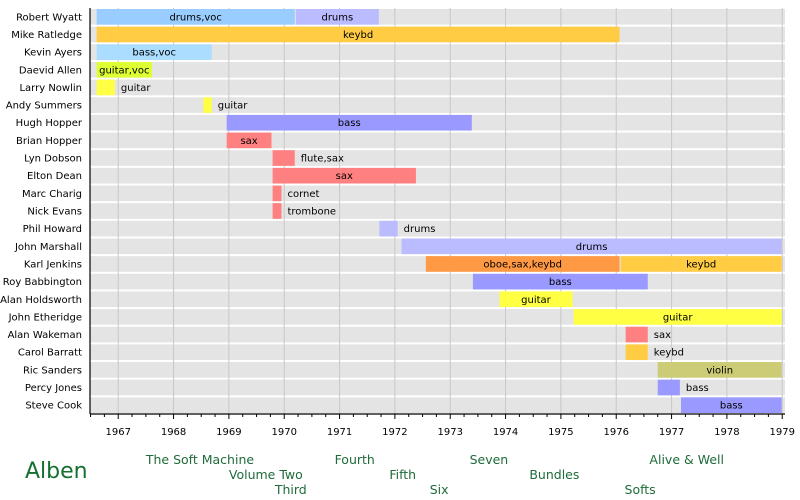 The image size is (800, 500). Describe the element at coordinates (616, 432) in the screenshot. I see `x-tick-label: 1976` at that location.